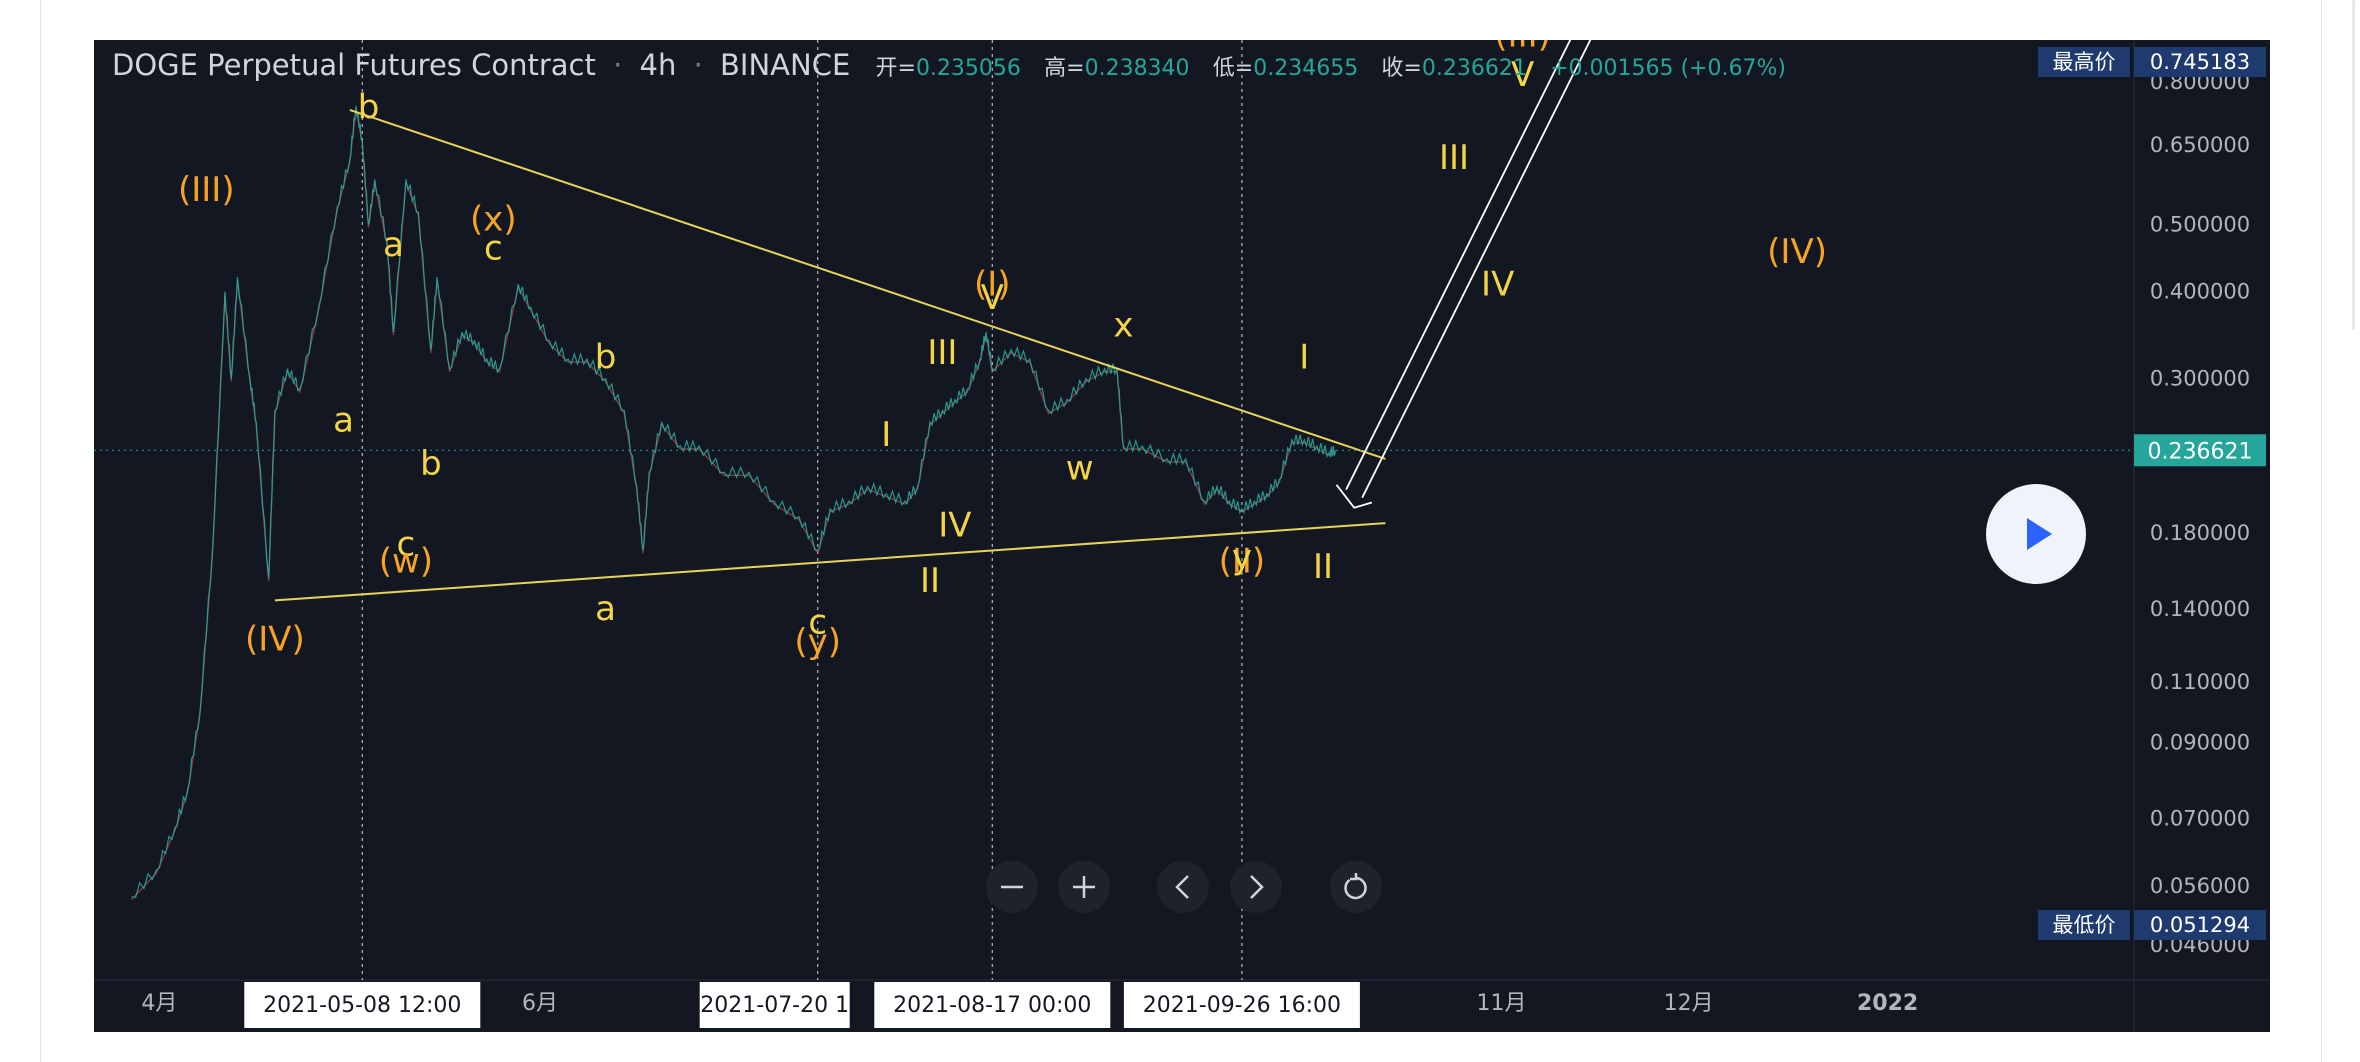 This screenshot has width=2360, height=1062. Describe the element at coordinates (159, 1003) in the screenshot. I see `time-tick-label: 4月` at that location.